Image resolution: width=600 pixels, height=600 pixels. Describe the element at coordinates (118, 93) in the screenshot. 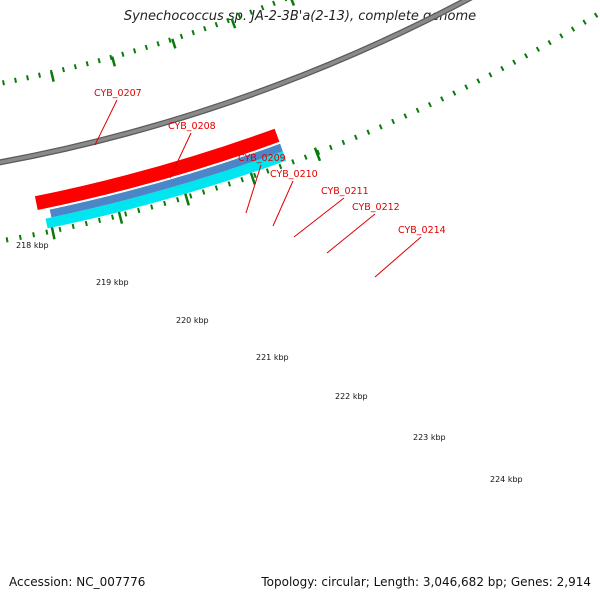

I see `gene-label: CYB_0207` at that location.